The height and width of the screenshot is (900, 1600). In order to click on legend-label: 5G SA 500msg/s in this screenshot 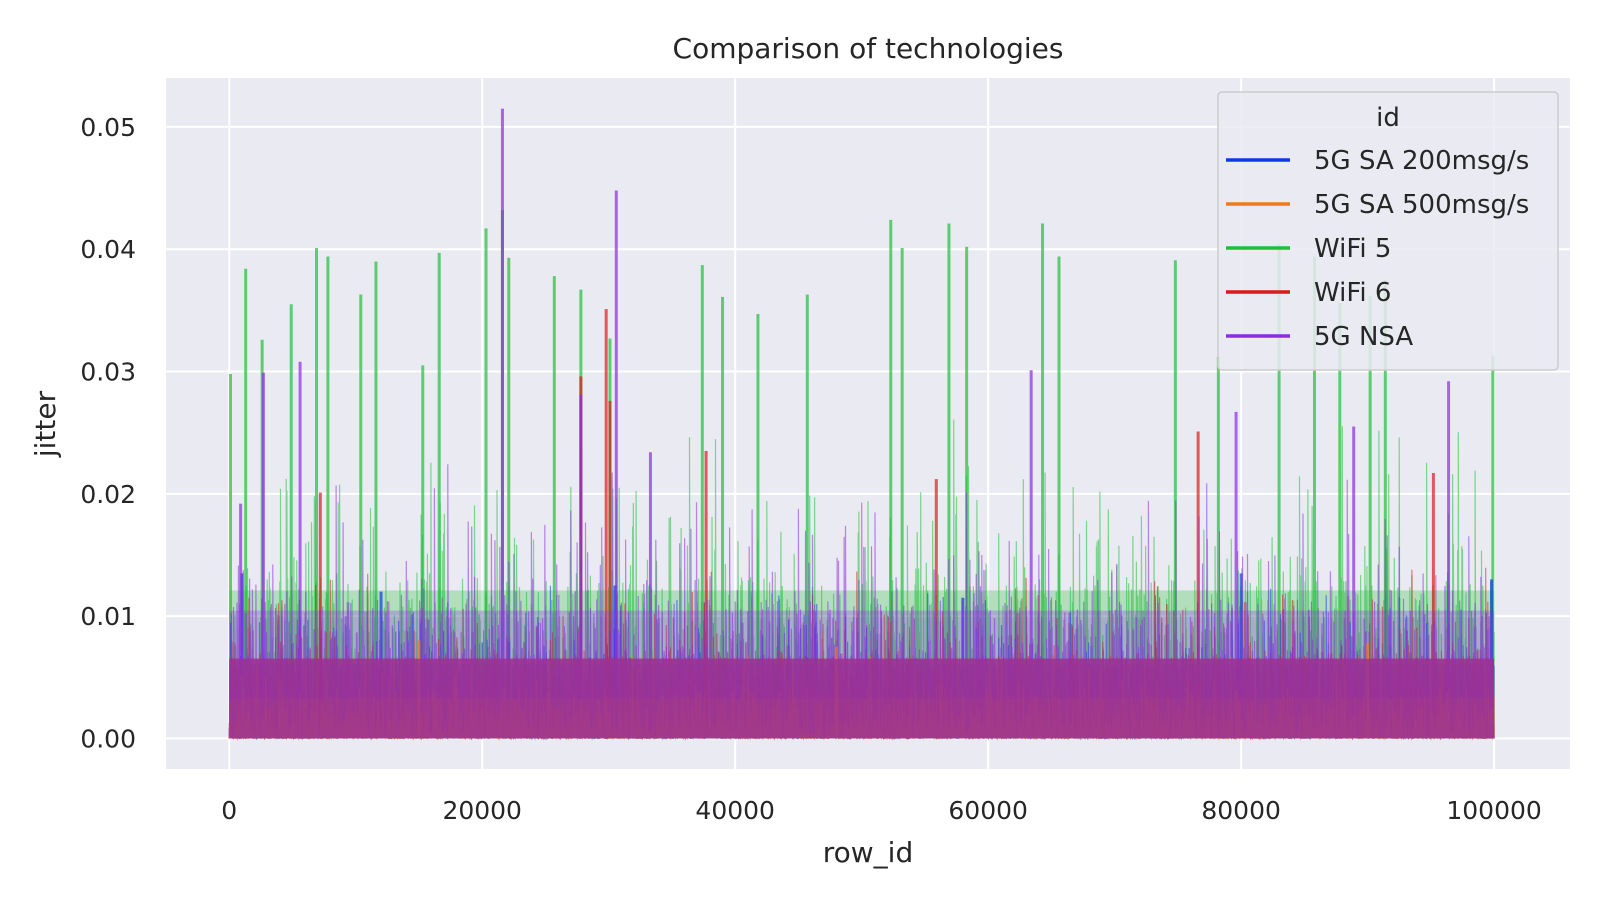, I will do `click(1421, 205)`.